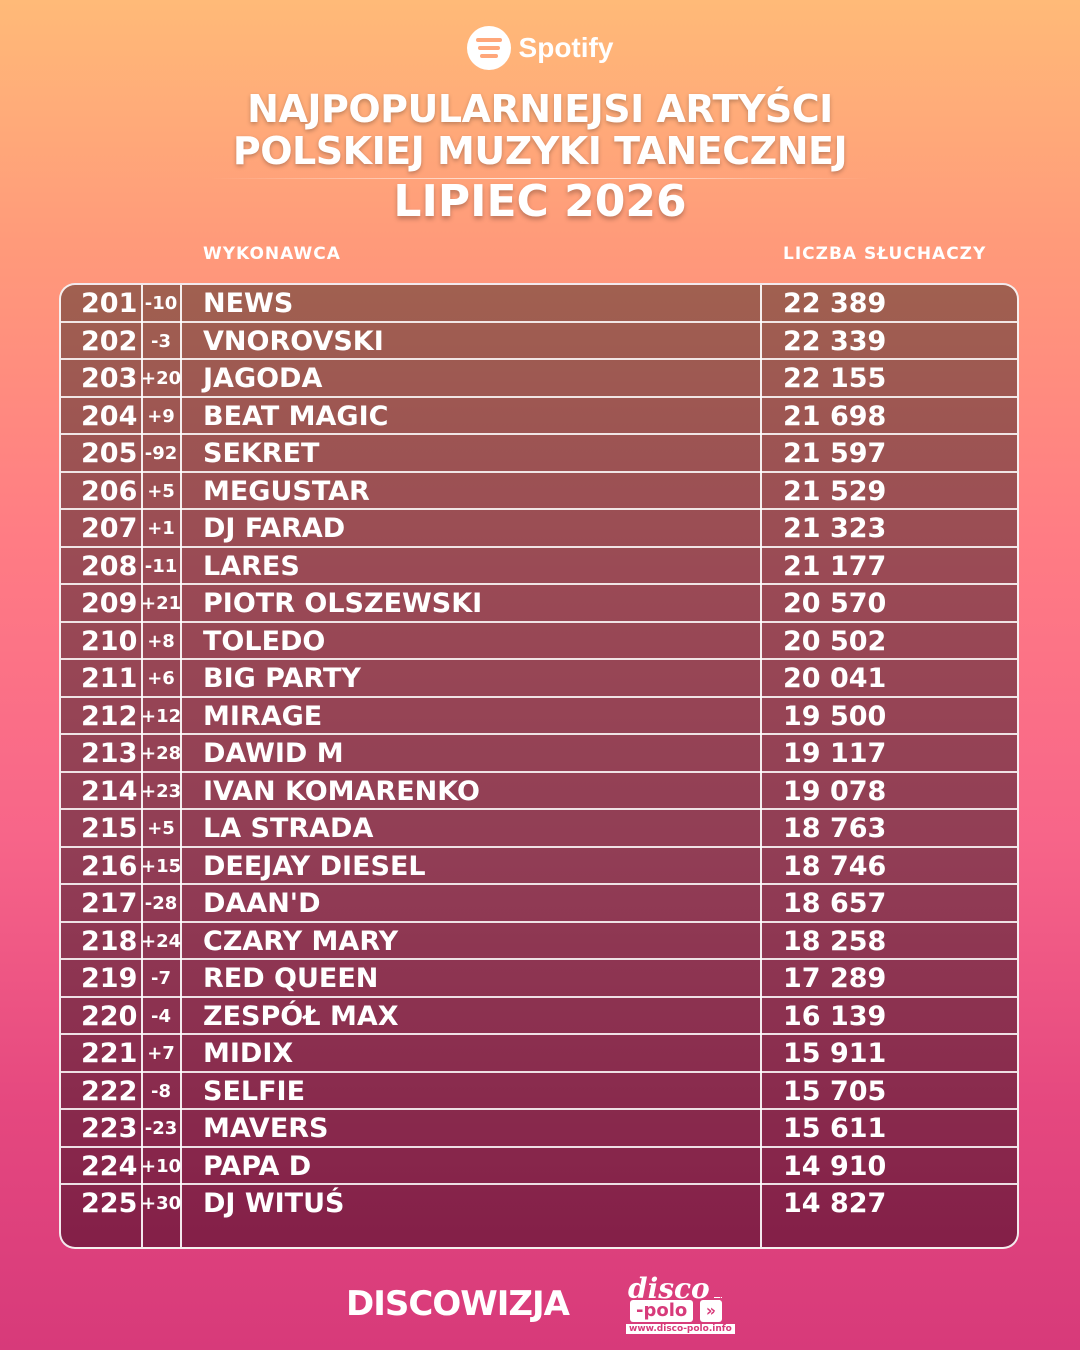 This screenshot has height=1350, width=1080. I want to click on listeners-cell: 17 289, so click(835, 978).